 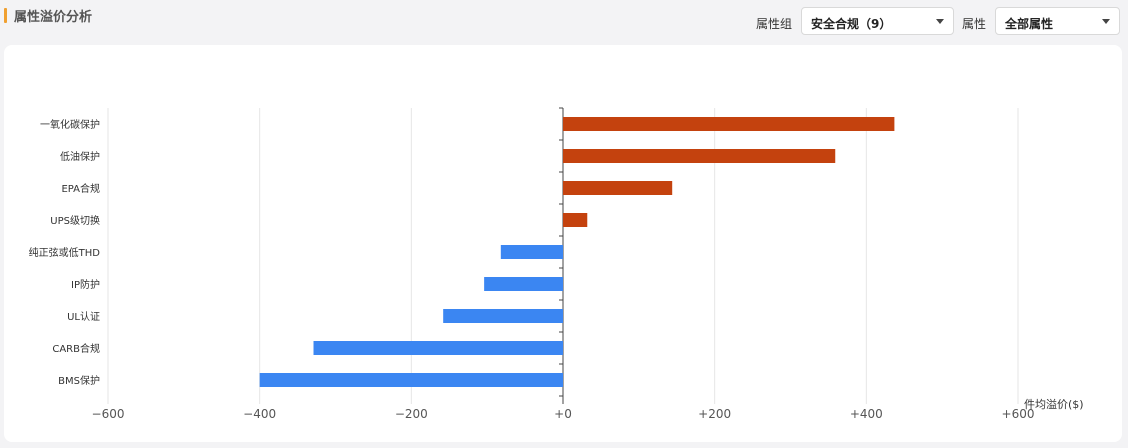 What do you see at coordinates (714, 414) in the screenshot?
I see `x-tick-label: +200` at bounding box center [714, 414].